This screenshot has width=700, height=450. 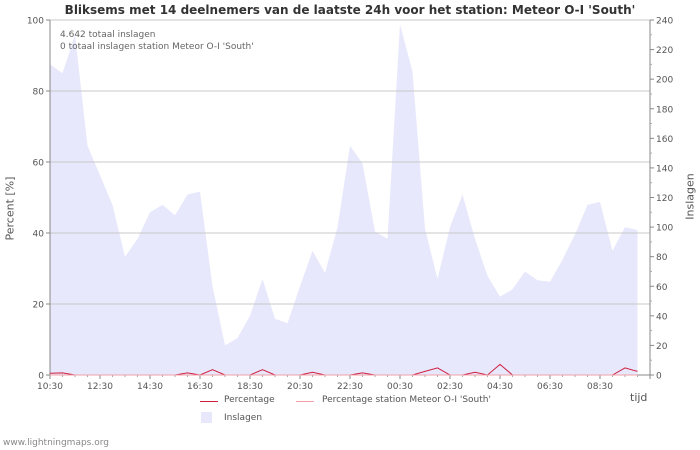 What do you see at coordinates (400, 387) in the screenshot?
I see `x-tick-label-00:30: 00:30` at bounding box center [400, 387].